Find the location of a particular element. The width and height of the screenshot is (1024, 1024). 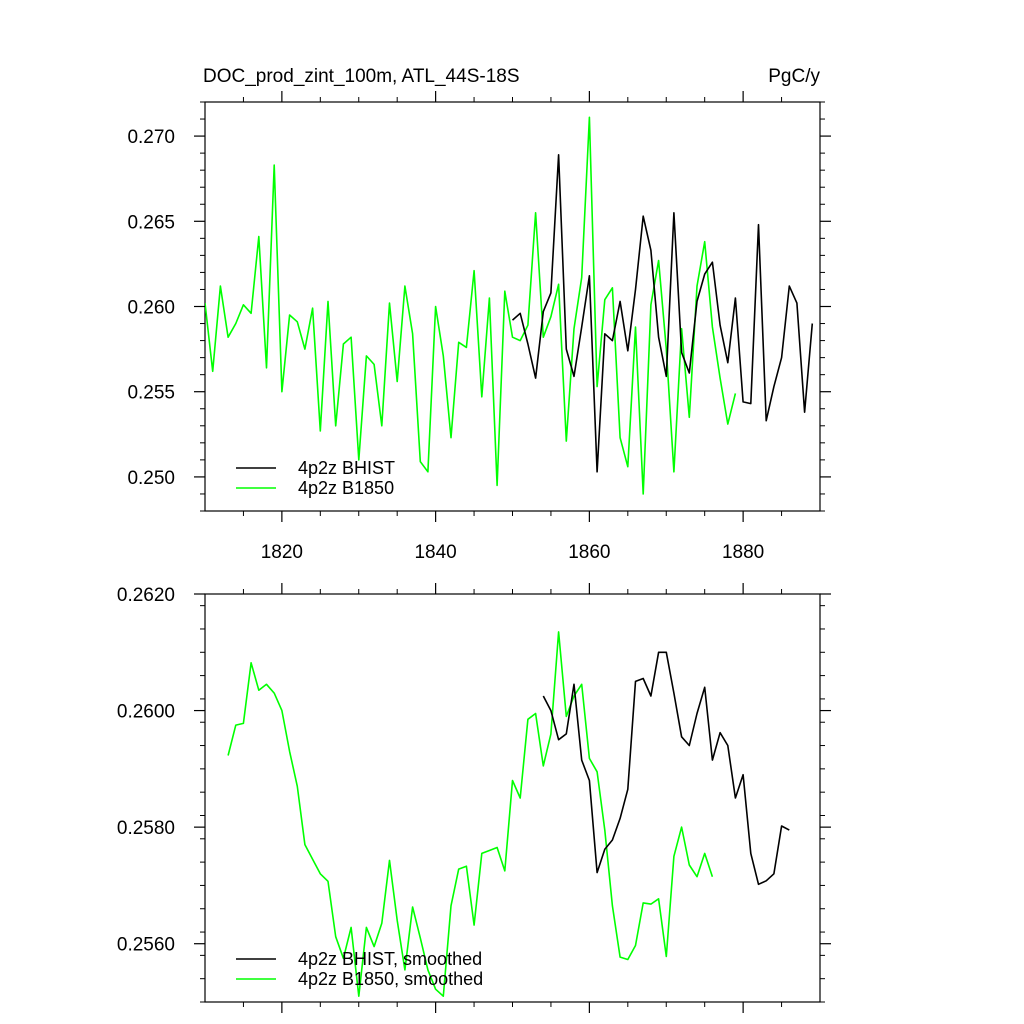

y-tick-label: 0.270 is located at coordinates (151, 137).